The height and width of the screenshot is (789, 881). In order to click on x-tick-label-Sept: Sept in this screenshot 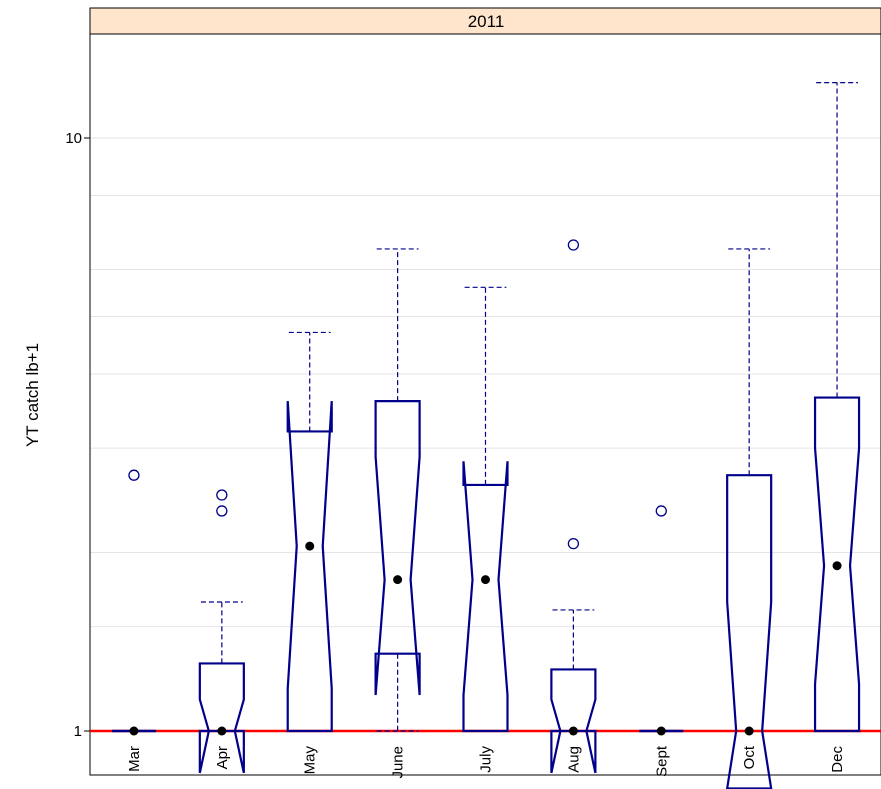, I will do `click(661, 761)`.